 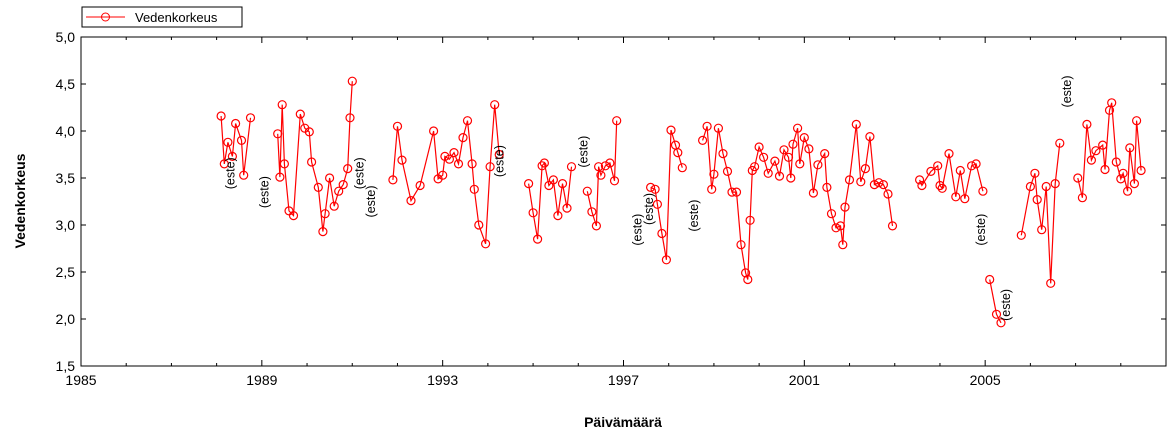 I want to click on y-tick-label: 4,0, so click(x=66, y=131).